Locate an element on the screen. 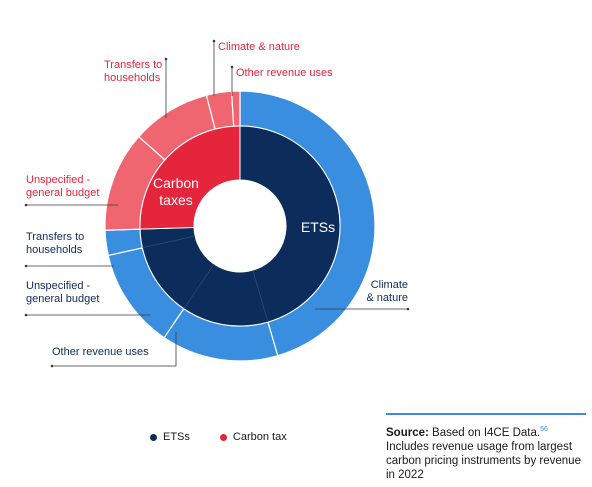 The height and width of the screenshot is (487, 592). callout-label-ets-climate: Climate is located at coordinates (389, 285).